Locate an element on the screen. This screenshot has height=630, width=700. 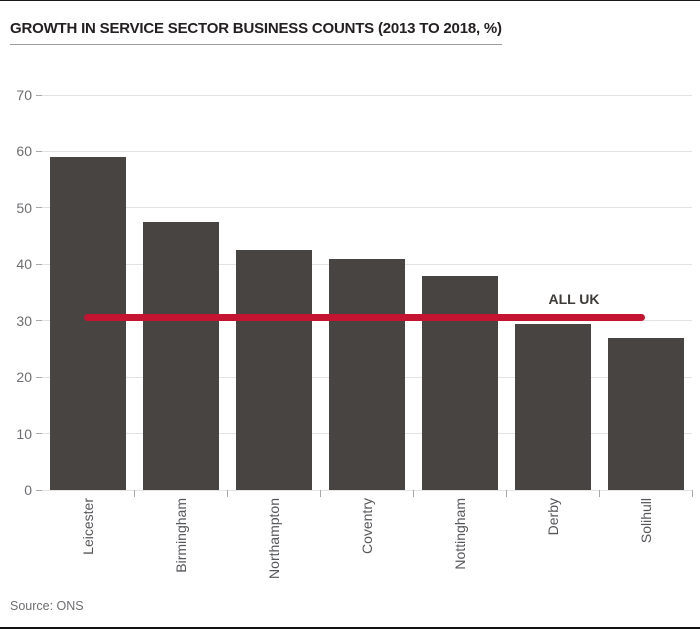
bar-coventry is located at coordinates (367, 374).